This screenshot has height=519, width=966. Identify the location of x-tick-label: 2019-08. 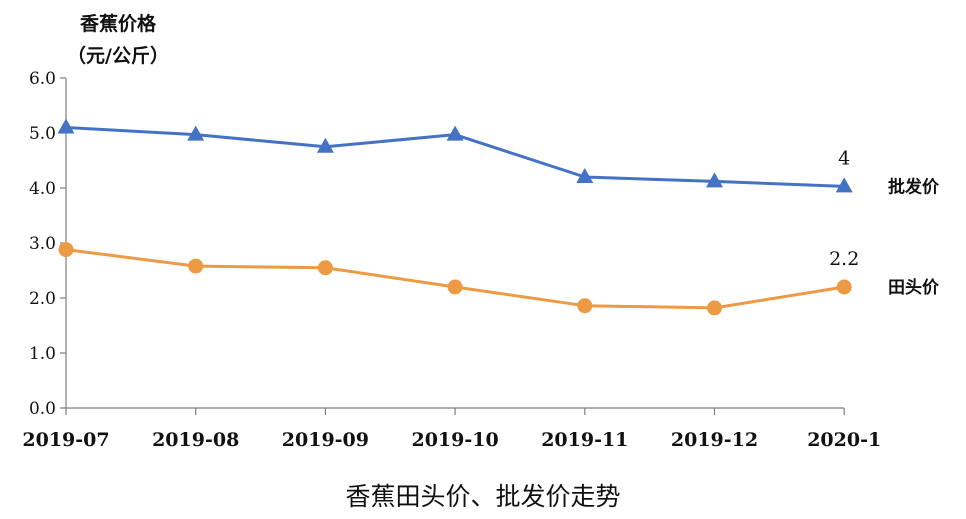
(195, 440).